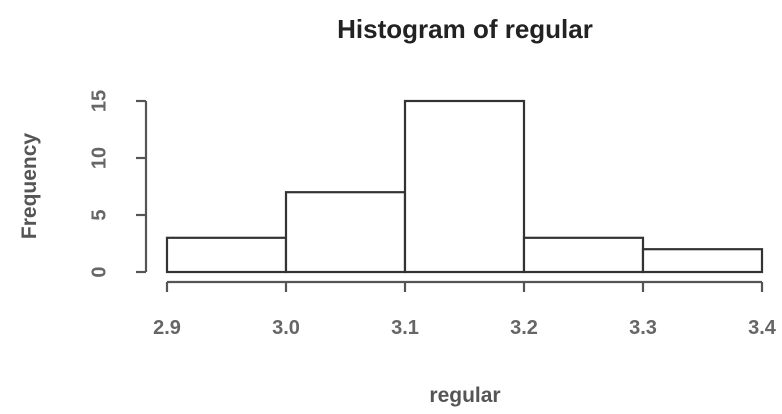 This screenshot has height=414, width=782. Describe the element at coordinates (99, 101) in the screenshot. I see `y-tick-label-4: 15` at that location.